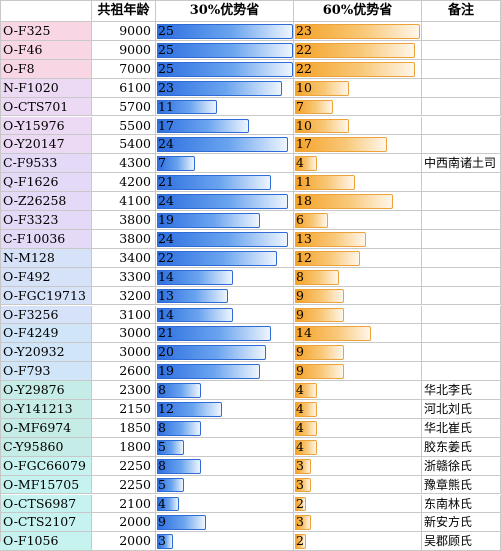 Image resolution: width=501 pixels, height=551 pixels. Describe the element at coordinates (124, 201) in the screenshot. I see `row-age: 4100` at that location.